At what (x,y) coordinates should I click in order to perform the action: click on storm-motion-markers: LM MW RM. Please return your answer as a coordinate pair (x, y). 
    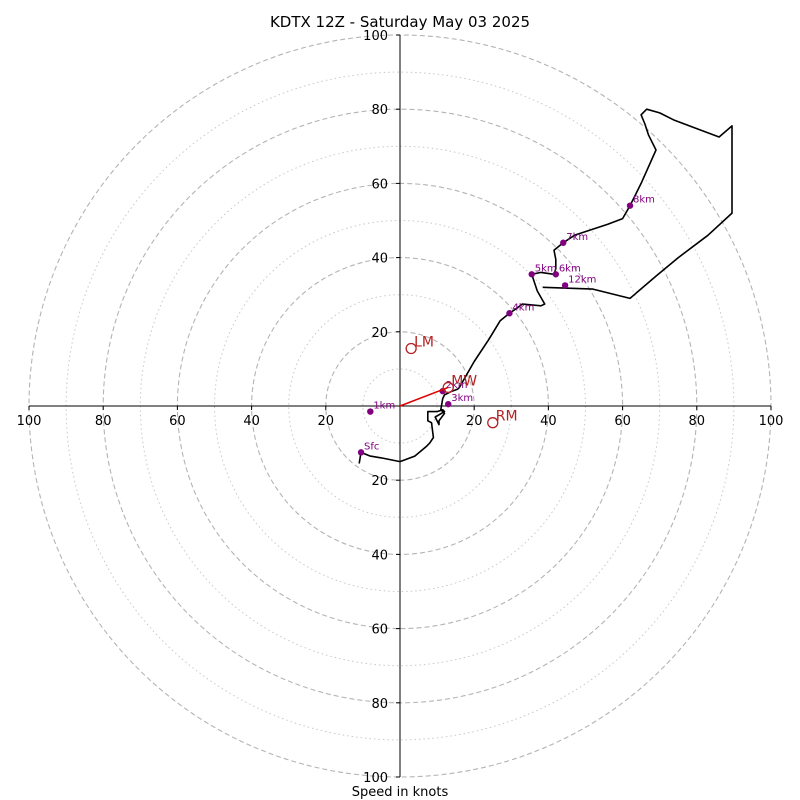
    Looking at the image, I should click on (458, 381).